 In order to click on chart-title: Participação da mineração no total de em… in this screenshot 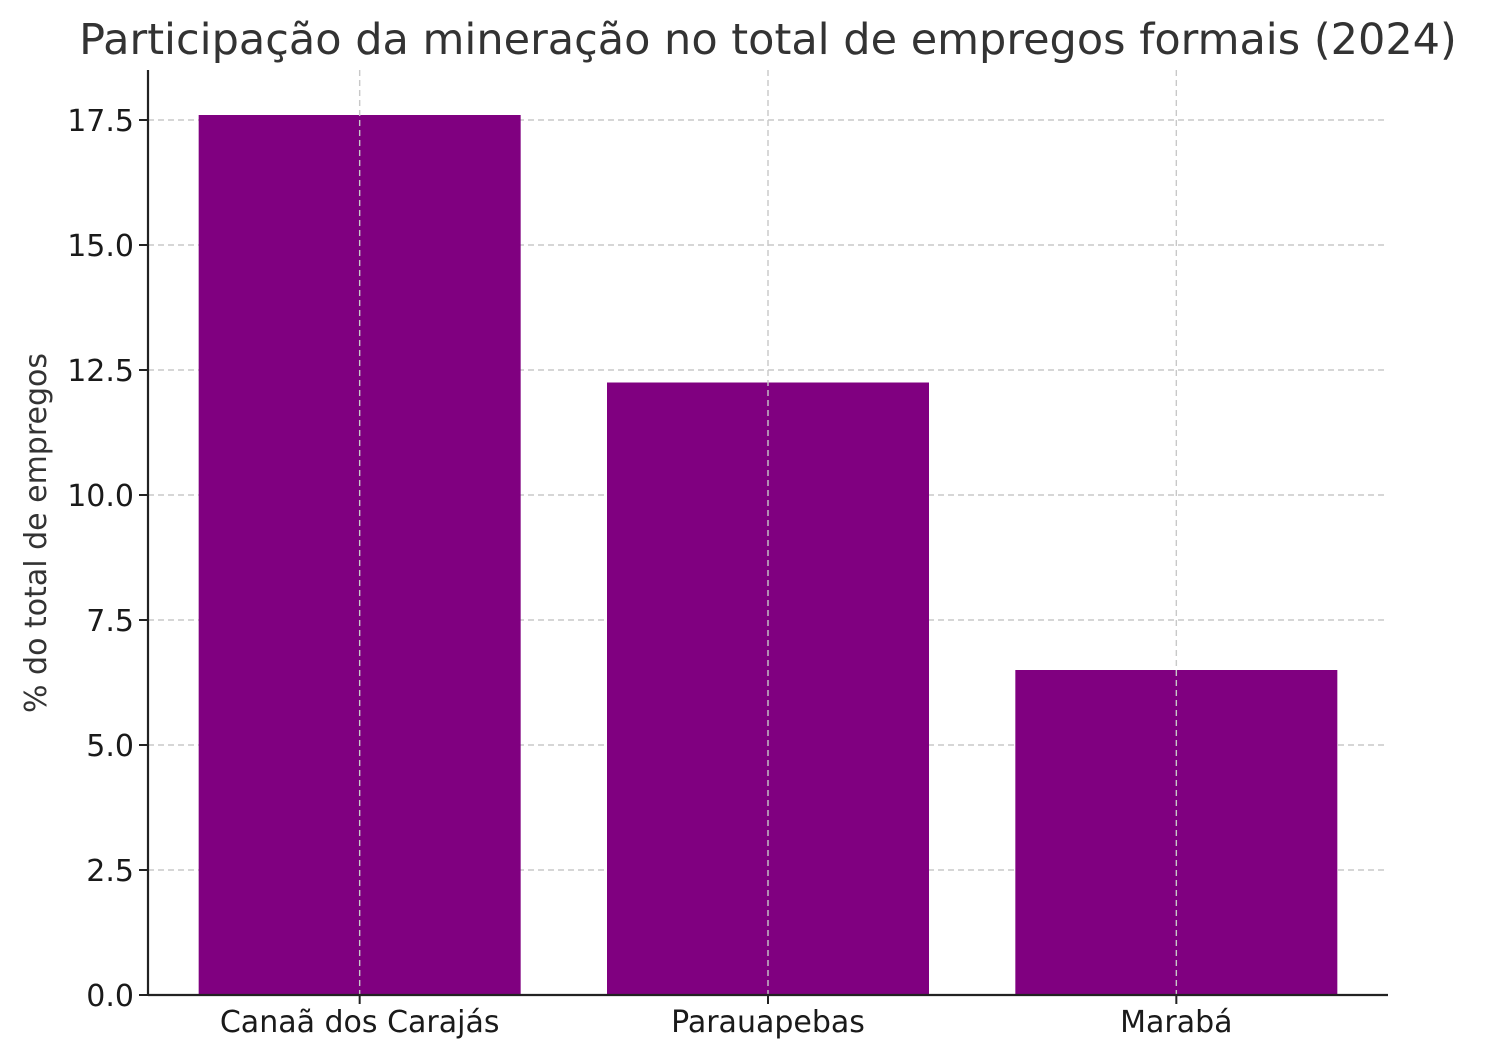, I will do `click(768, 40)`.